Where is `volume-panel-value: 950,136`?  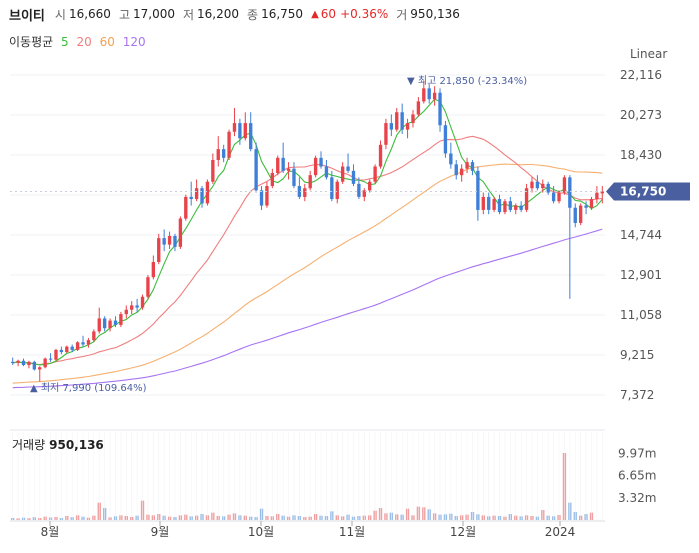
volume-panel-value: 950,136 is located at coordinates (76, 445).